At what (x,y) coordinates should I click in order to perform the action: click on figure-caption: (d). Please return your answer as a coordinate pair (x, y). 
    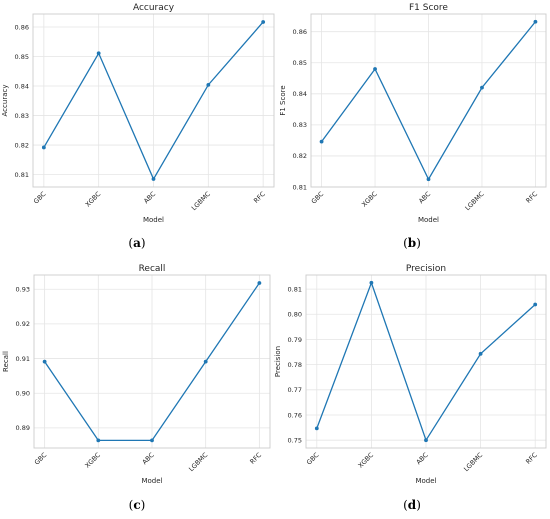
    Looking at the image, I should click on (412, 505).